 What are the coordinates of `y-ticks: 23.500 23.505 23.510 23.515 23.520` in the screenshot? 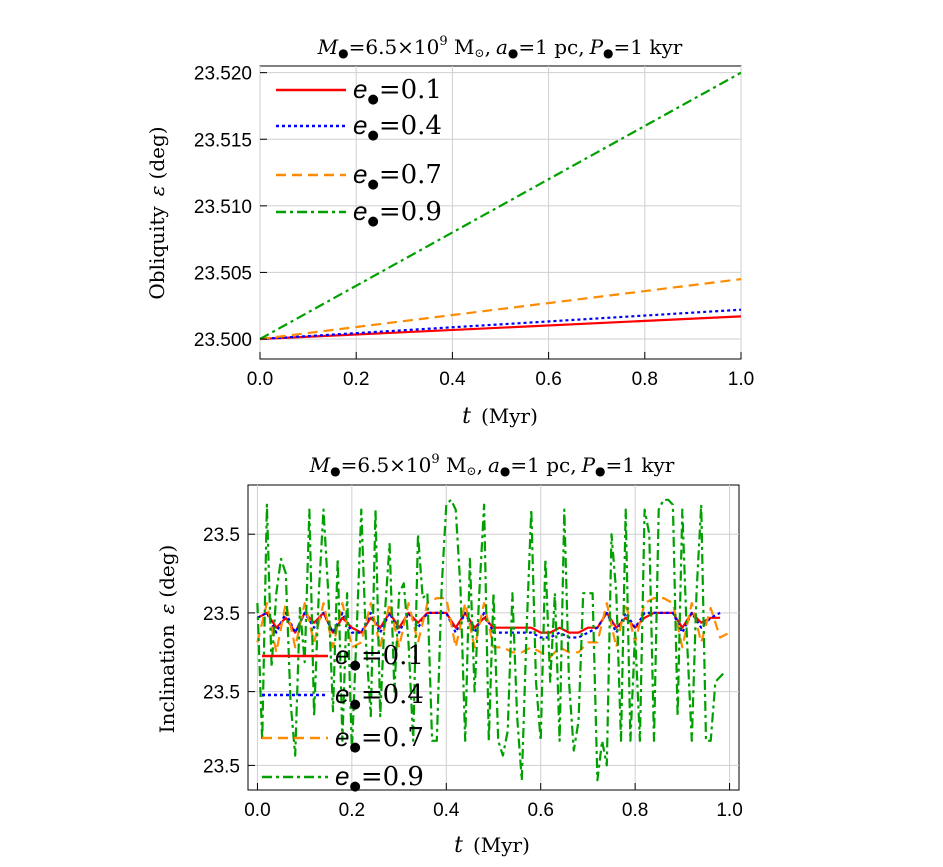 It's located at (230, 207).